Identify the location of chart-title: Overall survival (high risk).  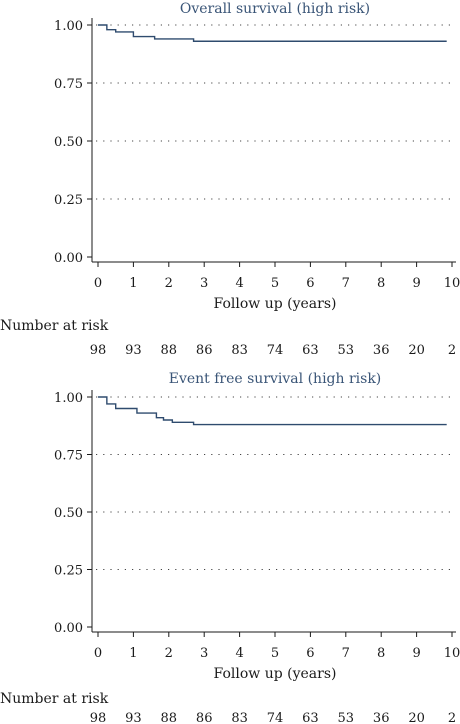
(275, 9).